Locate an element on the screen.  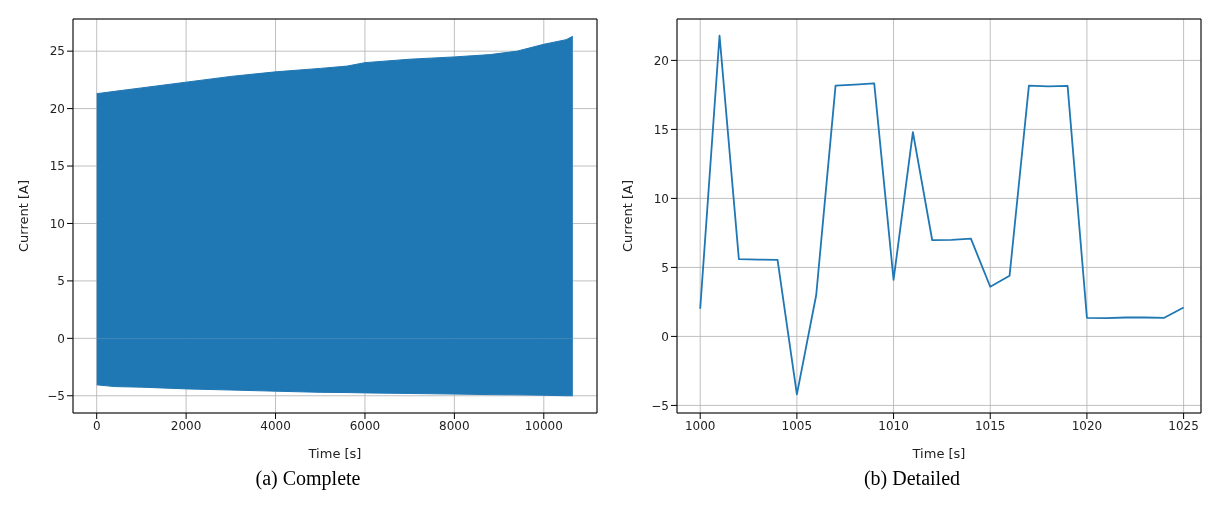
x-tick-label: 1005 is located at coordinates (797, 425).